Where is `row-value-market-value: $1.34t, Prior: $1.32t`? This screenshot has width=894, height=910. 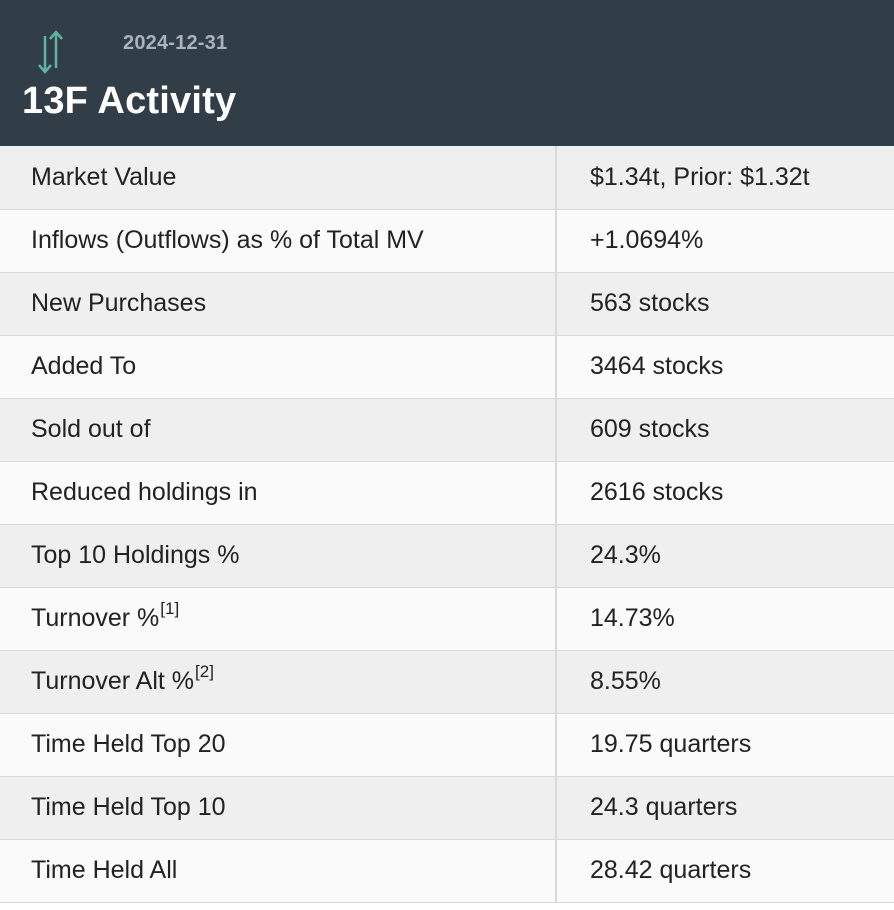
row-value-market-value: $1.34t, Prior: $1.32t is located at coordinates (725, 178).